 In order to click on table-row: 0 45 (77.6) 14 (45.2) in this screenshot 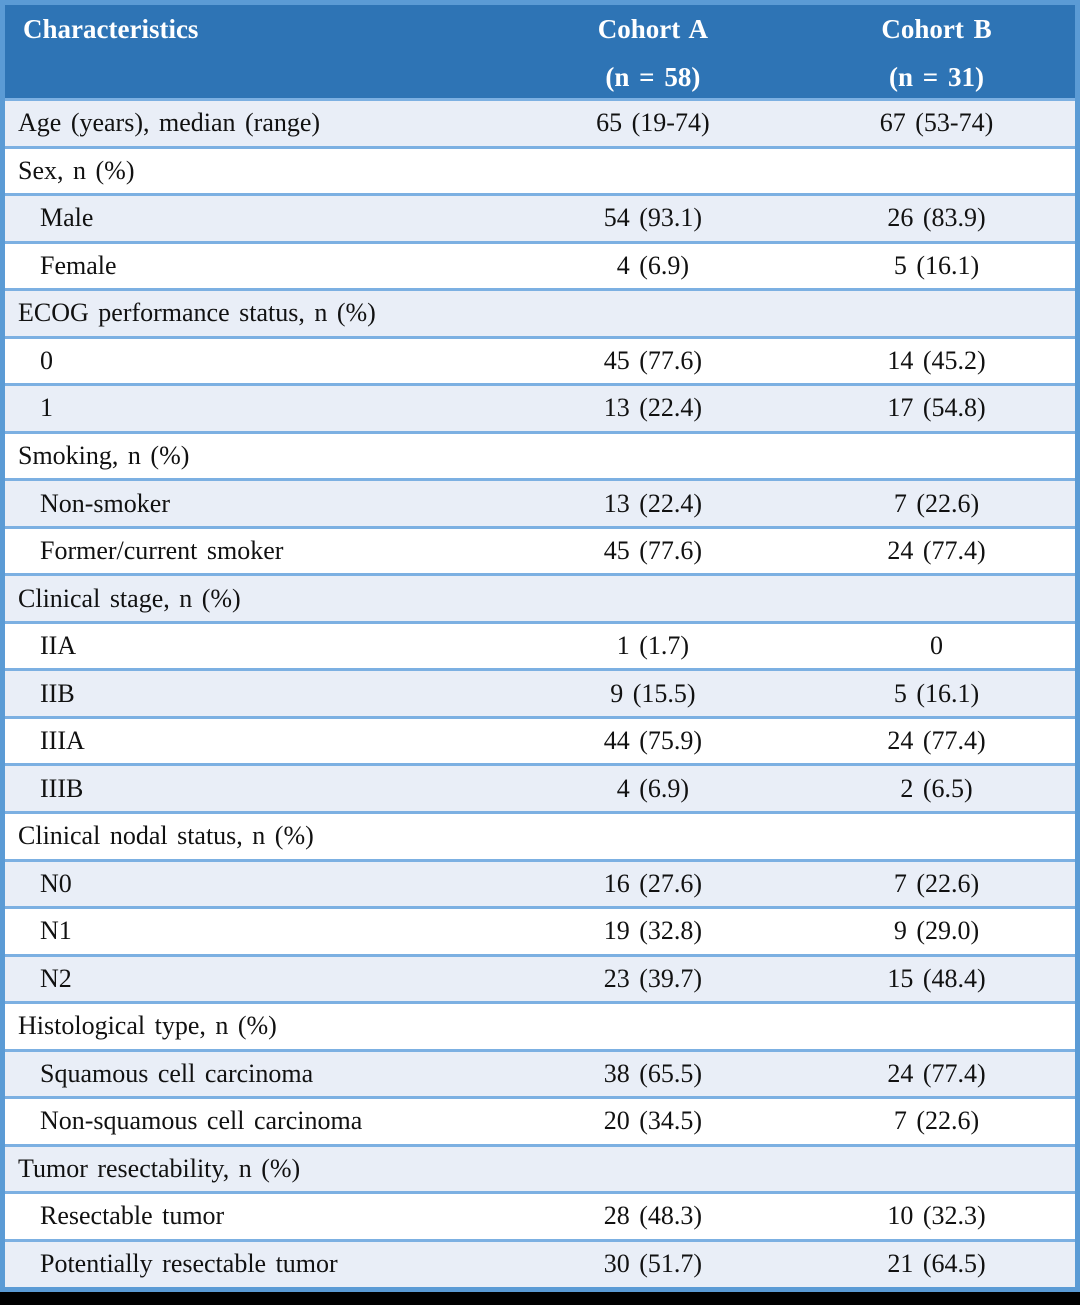, I will do `click(540, 360)`.